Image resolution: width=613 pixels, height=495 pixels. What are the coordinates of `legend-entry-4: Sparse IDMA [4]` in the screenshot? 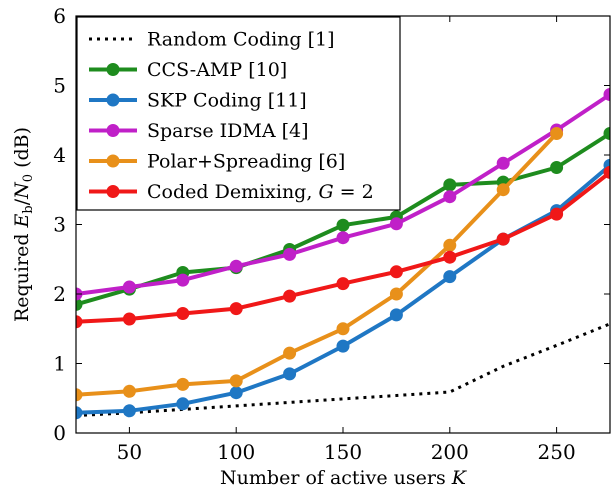 It's located at (199, 131).